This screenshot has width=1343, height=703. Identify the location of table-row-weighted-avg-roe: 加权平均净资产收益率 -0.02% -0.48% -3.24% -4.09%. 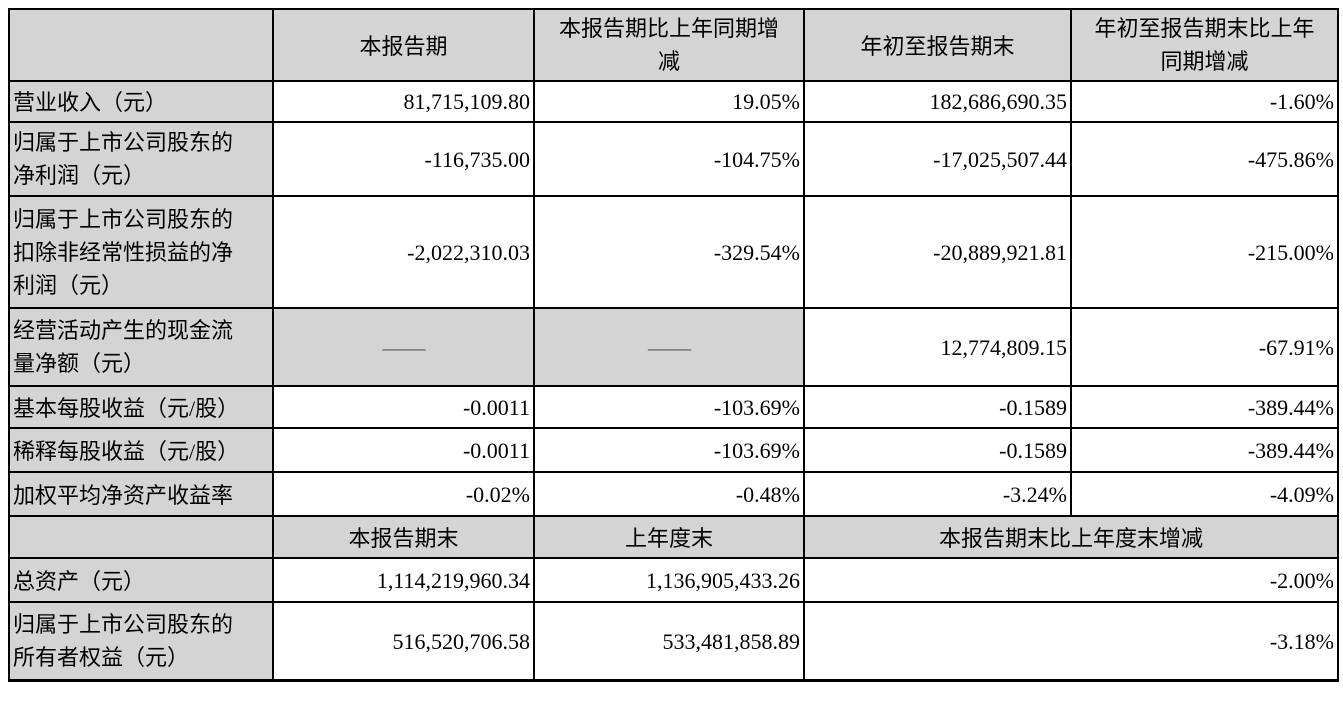
(673, 494).